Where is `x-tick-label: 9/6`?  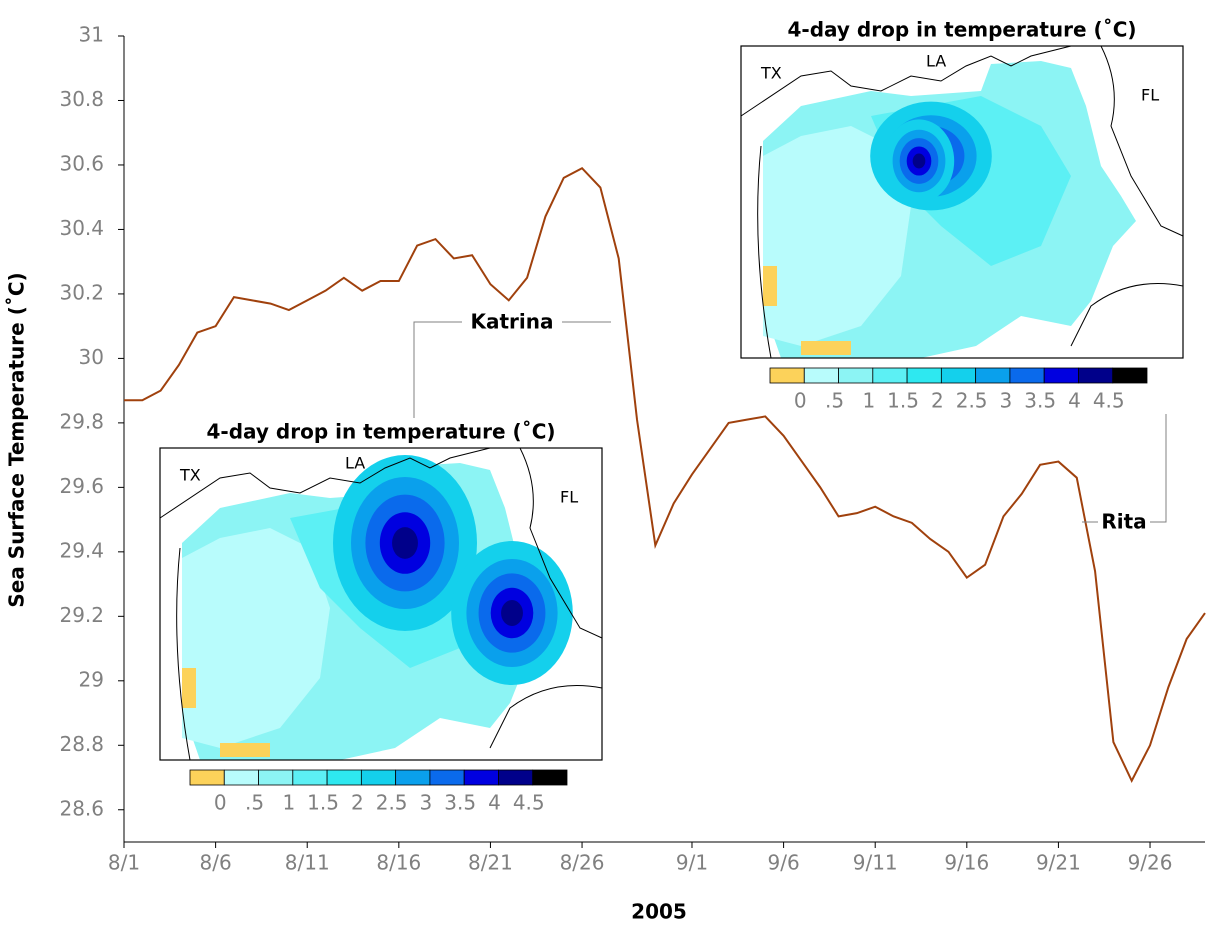
x-tick-label: 9/6 is located at coordinates (783, 863).